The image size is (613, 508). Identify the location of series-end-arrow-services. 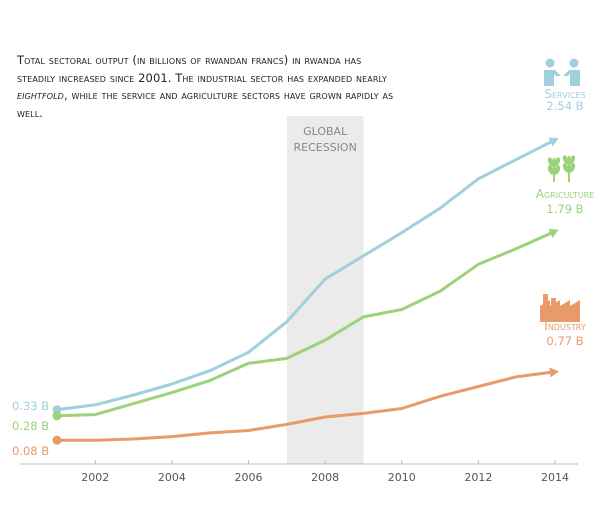
(553, 142).